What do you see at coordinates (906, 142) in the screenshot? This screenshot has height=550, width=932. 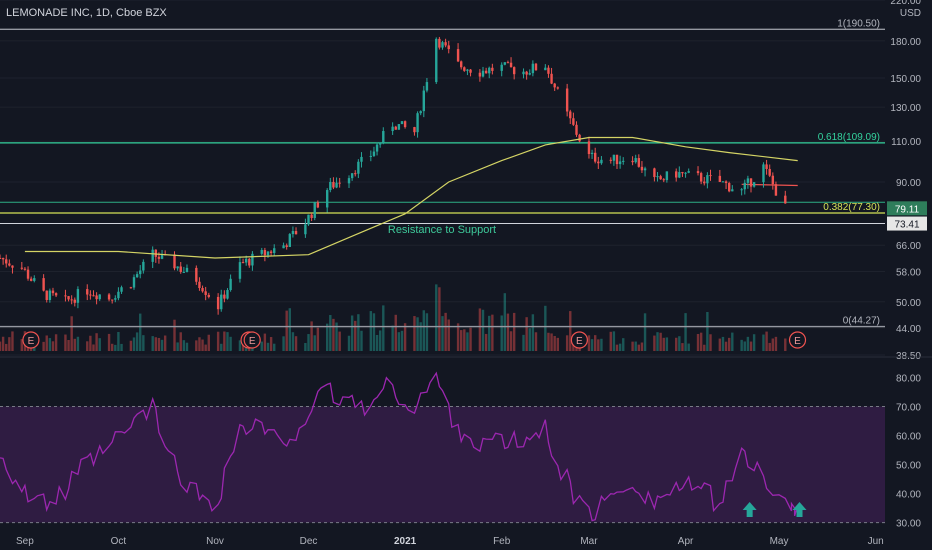 I see `price-tick-label: 110.00` at bounding box center [906, 142].